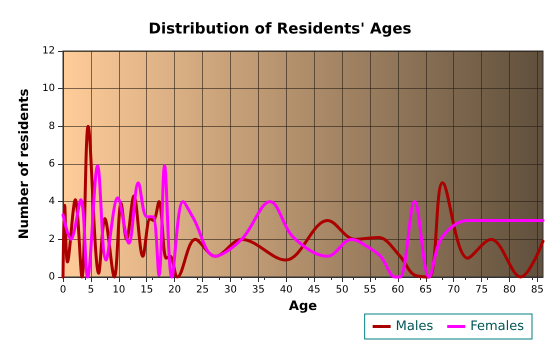 The height and width of the screenshot is (353, 560). Describe the element at coordinates (174, 290) in the screenshot. I see `x-tick-label: 20` at that location.